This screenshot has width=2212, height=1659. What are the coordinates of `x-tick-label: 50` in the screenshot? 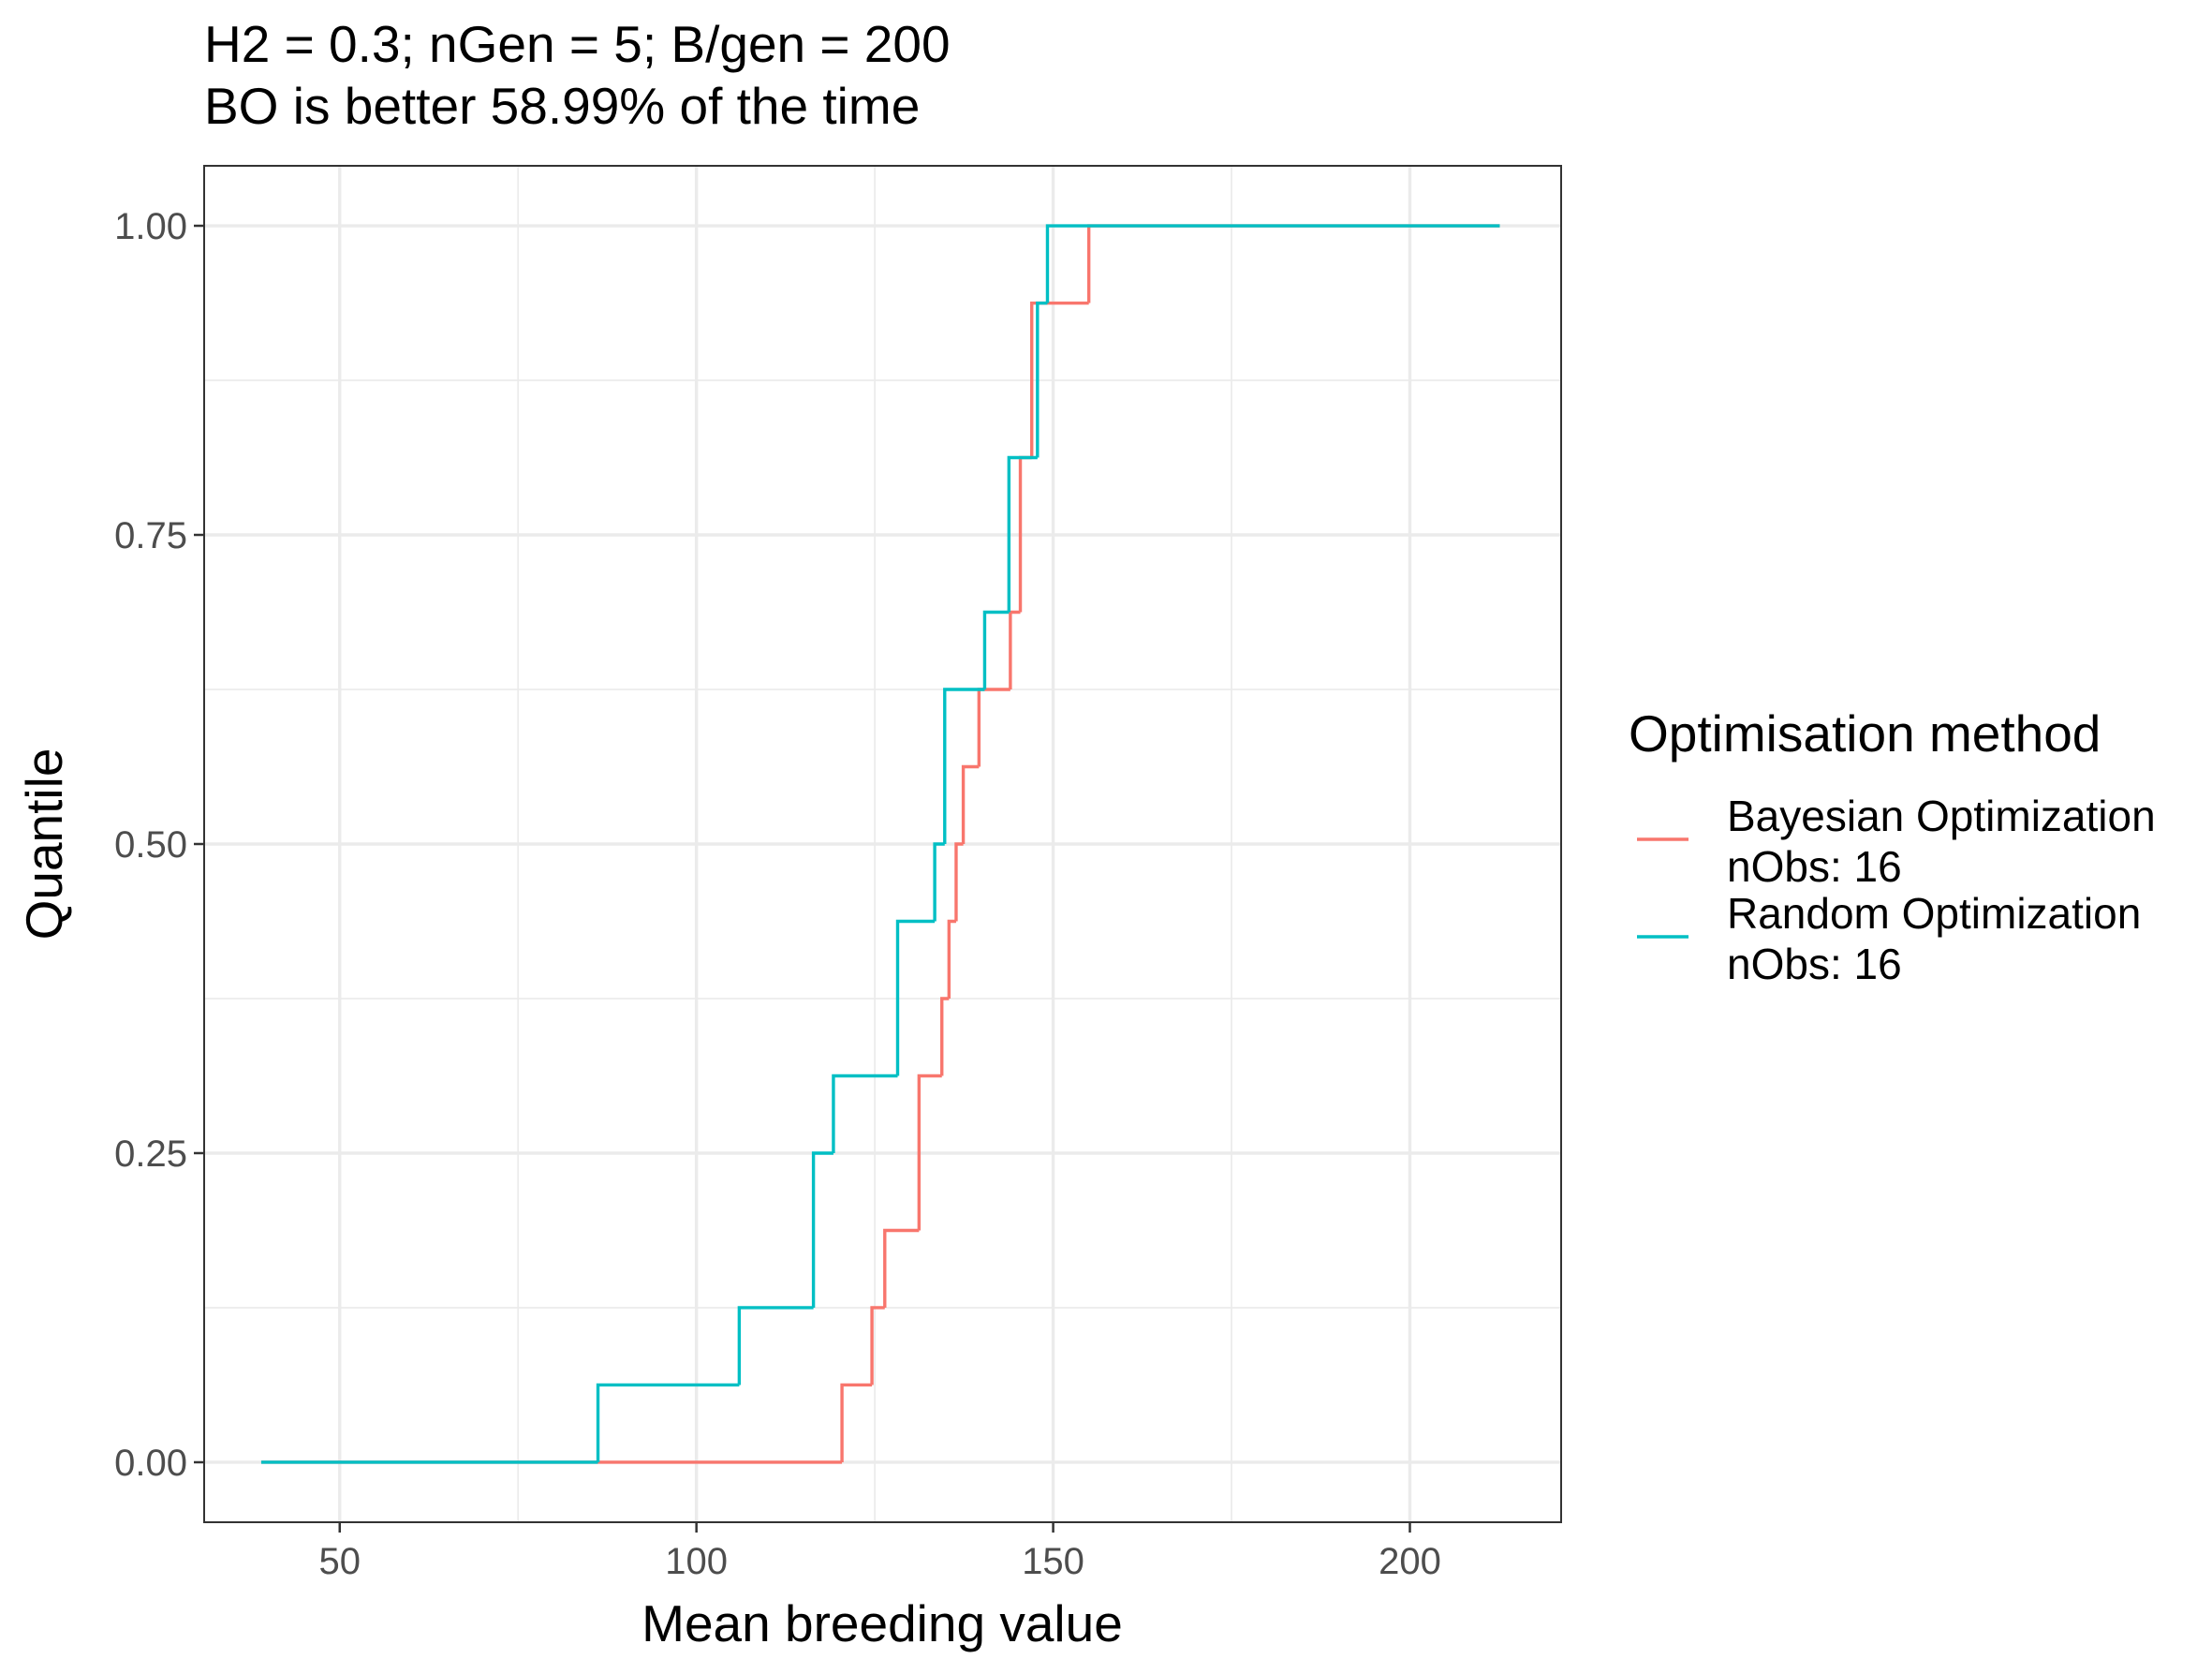 It's located at (339, 1562).